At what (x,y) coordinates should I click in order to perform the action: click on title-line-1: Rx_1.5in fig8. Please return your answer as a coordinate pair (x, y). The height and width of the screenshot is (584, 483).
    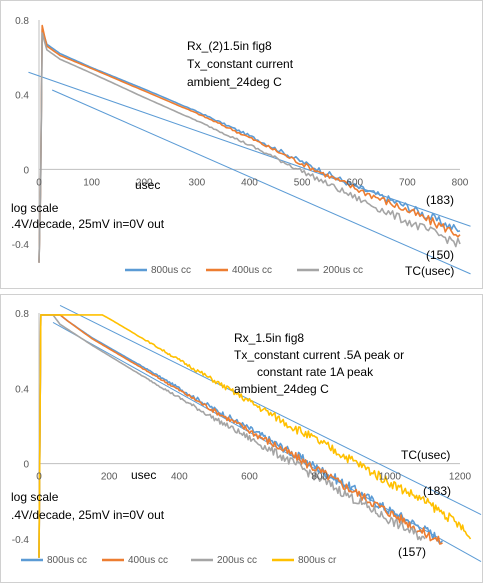
    Looking at the image, I should click on (269, 338).